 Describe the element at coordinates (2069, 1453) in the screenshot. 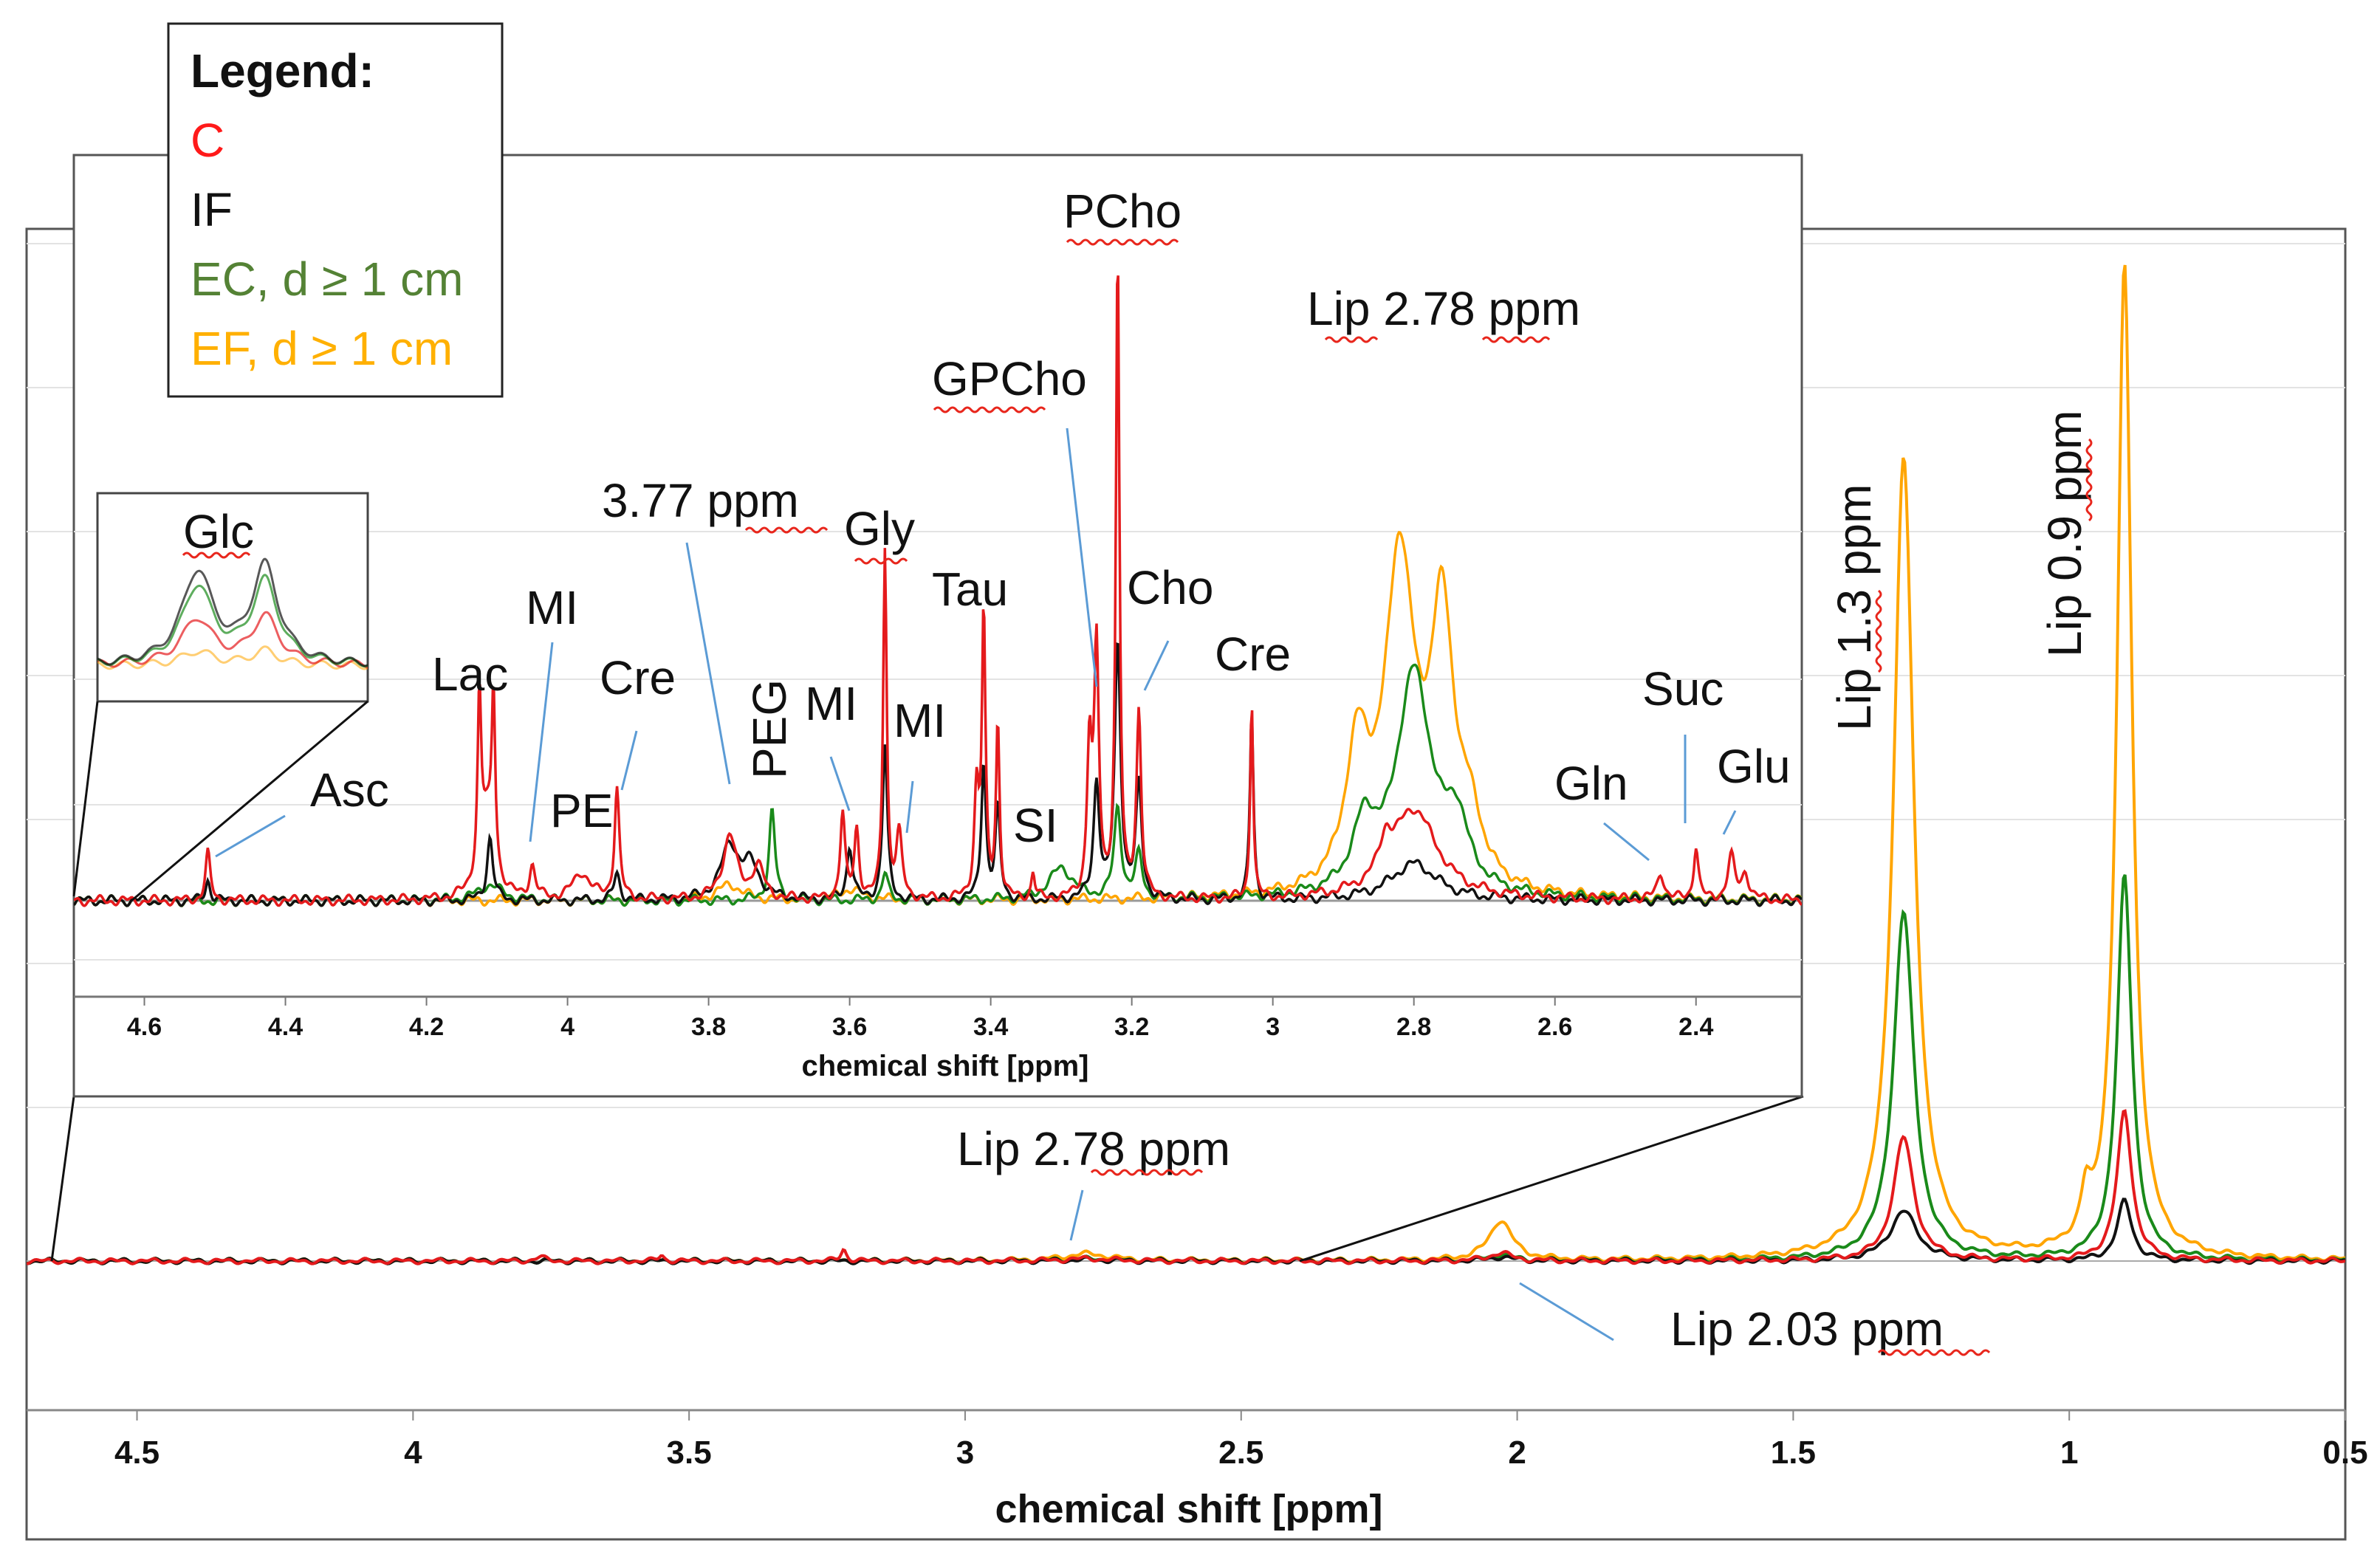

I see `main-tick-label: 1` at that location.